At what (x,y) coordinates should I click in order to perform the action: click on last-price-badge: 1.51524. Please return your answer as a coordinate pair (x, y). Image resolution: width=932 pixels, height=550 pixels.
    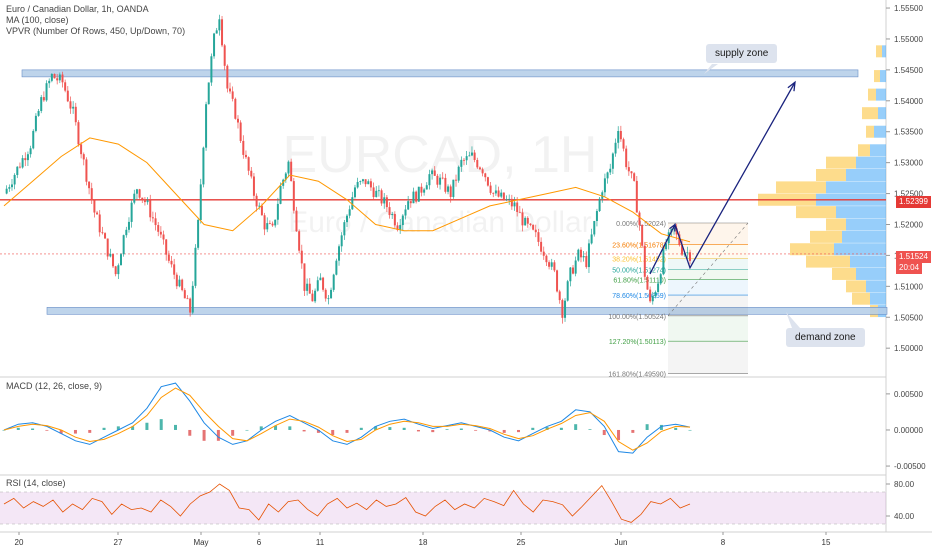
    Looking at the image, I should click on (913, 257).